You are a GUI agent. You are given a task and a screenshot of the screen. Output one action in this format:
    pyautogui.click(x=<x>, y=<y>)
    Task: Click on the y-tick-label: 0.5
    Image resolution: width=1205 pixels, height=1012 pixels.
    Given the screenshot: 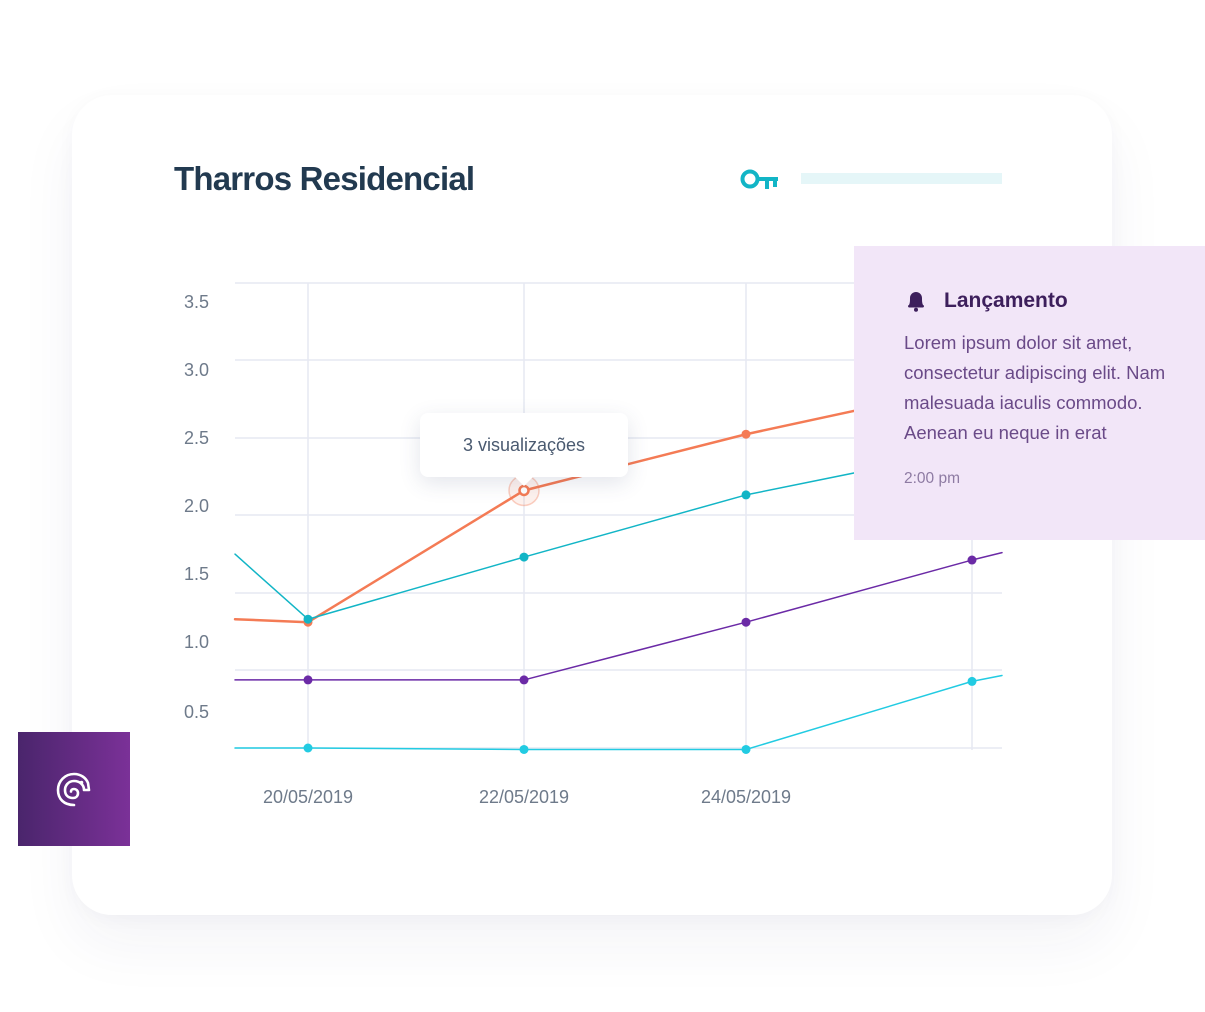 What is the action you would take?
    pyautogui.click(x=196, y=712)
    